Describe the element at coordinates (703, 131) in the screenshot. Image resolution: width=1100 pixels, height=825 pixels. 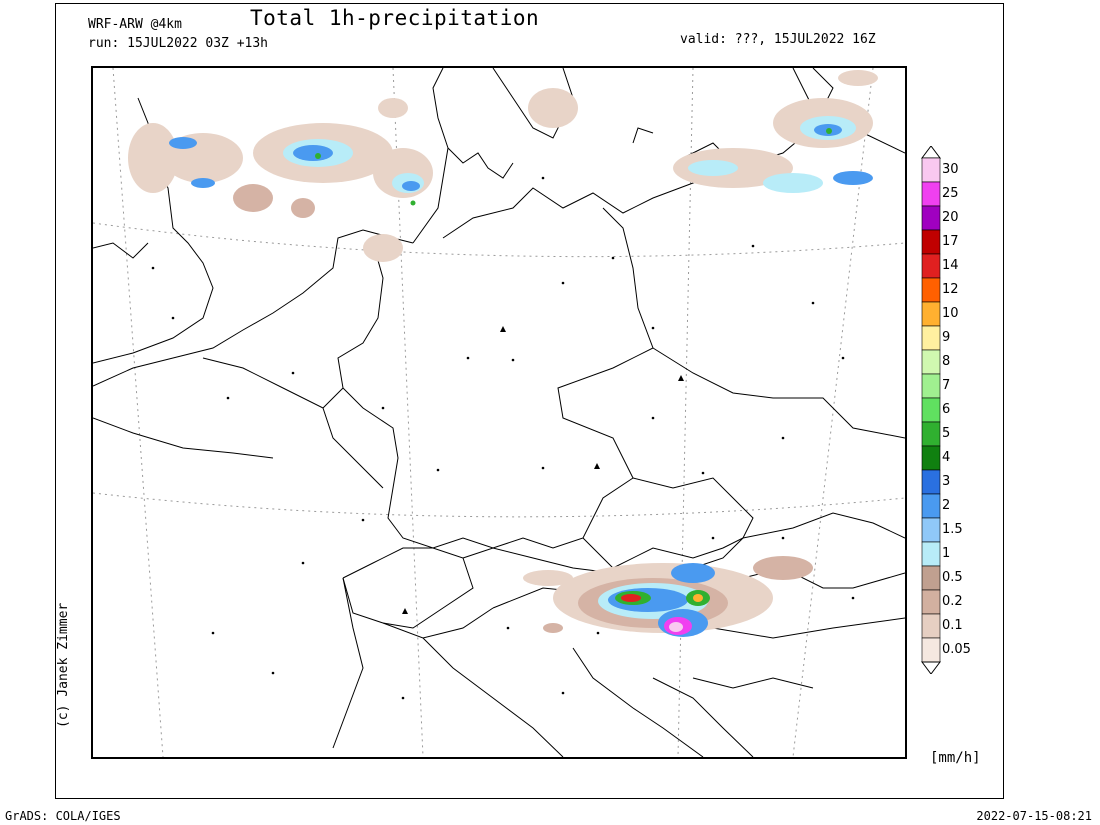
I see `precip-baltic` at that location.